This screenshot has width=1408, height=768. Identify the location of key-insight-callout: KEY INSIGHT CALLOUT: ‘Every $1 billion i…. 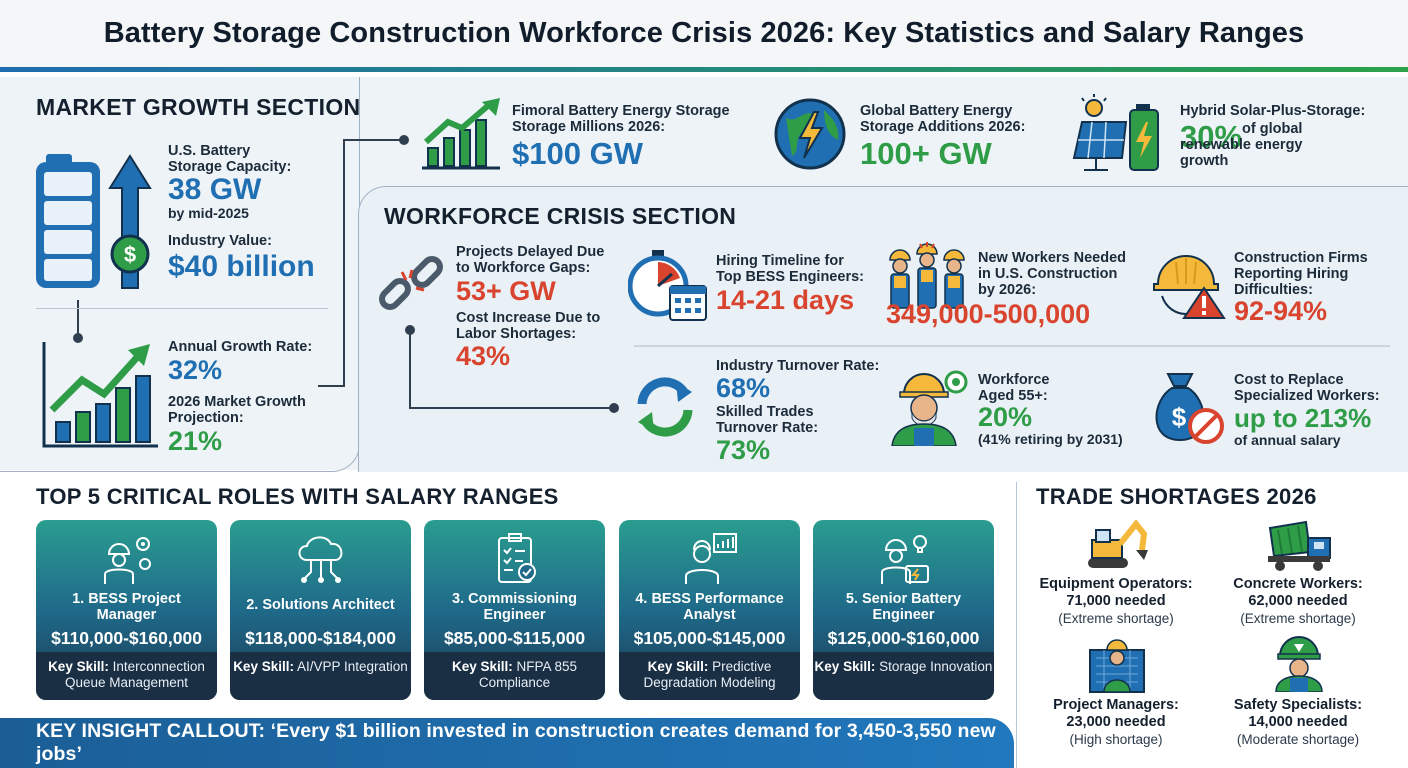
(507, 743).